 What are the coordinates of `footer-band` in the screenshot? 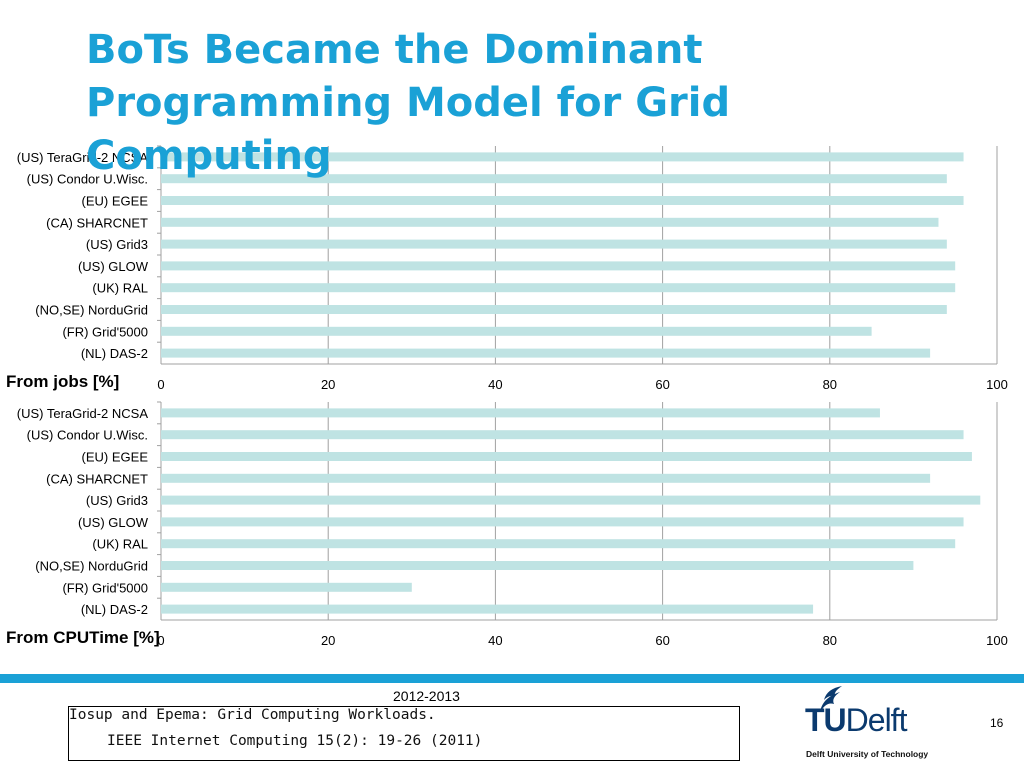 It's located at (512, 678).